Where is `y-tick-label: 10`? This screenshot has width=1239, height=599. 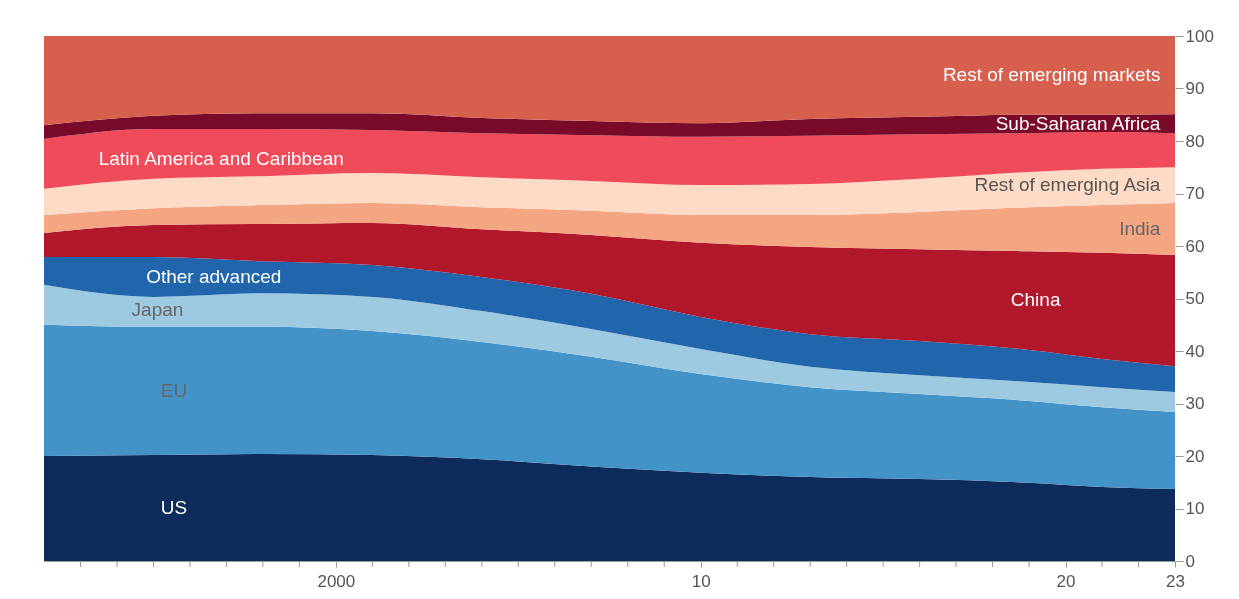 y-tick-label: 10 is located at coordinates (1195, 508).